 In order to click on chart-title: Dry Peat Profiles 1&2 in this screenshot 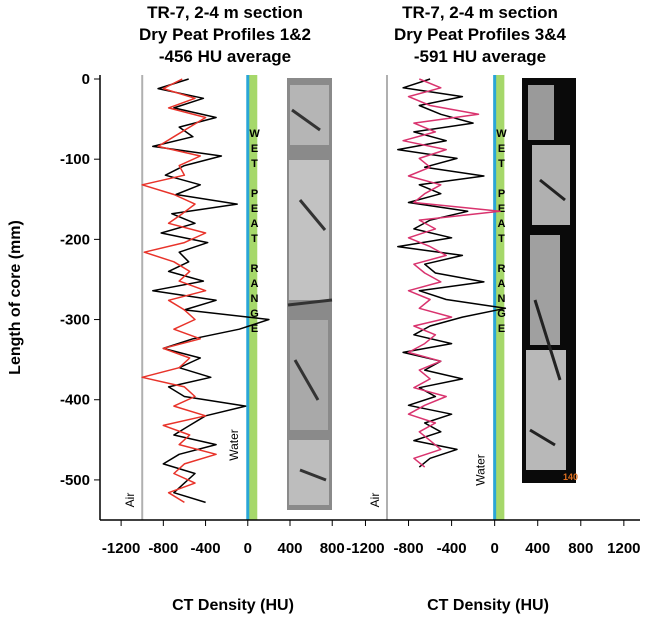, I will do `click(225, 34)`.